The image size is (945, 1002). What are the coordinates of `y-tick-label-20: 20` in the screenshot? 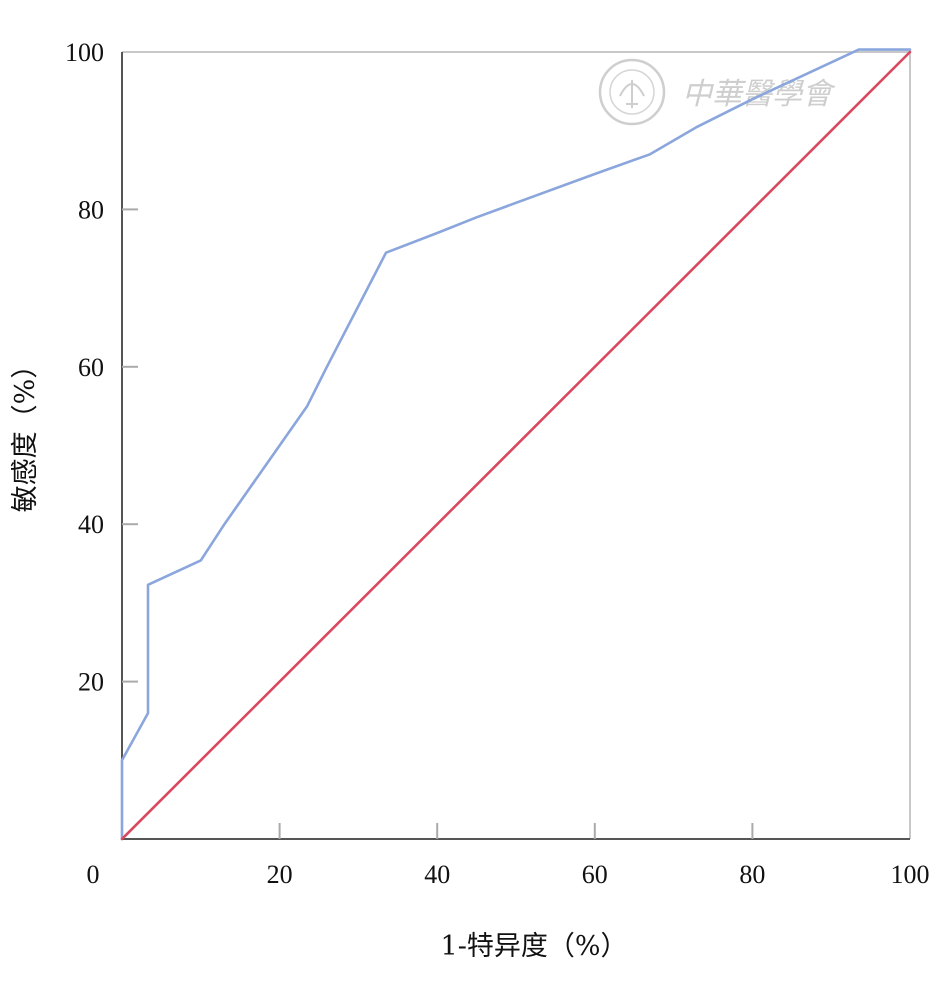 It's located at (91, 682).